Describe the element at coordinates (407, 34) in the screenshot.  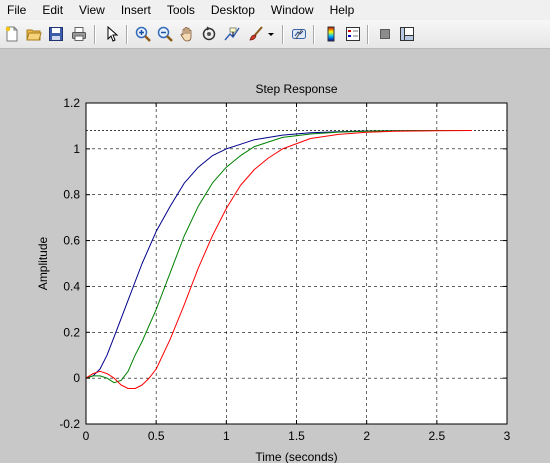
I see `show-plot-tools-icon` at that location.